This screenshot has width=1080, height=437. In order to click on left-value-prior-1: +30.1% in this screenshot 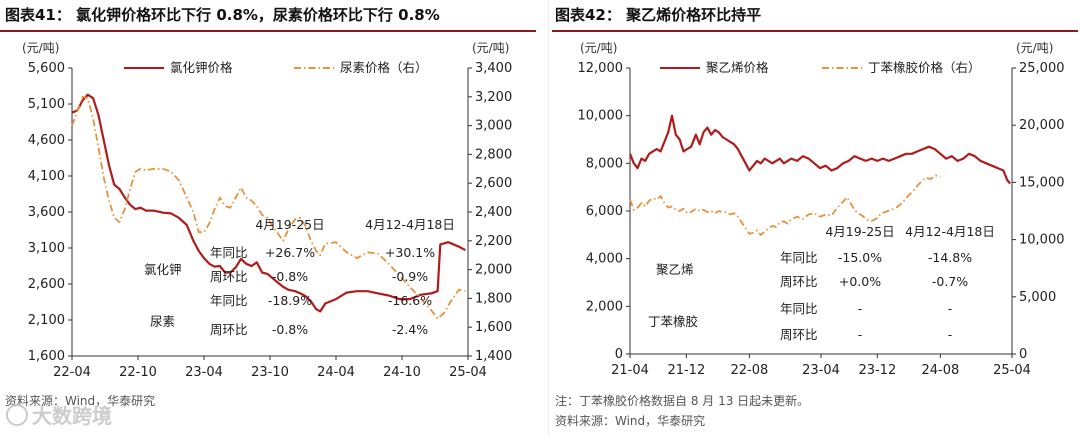, I will do `click(410, 252)`.